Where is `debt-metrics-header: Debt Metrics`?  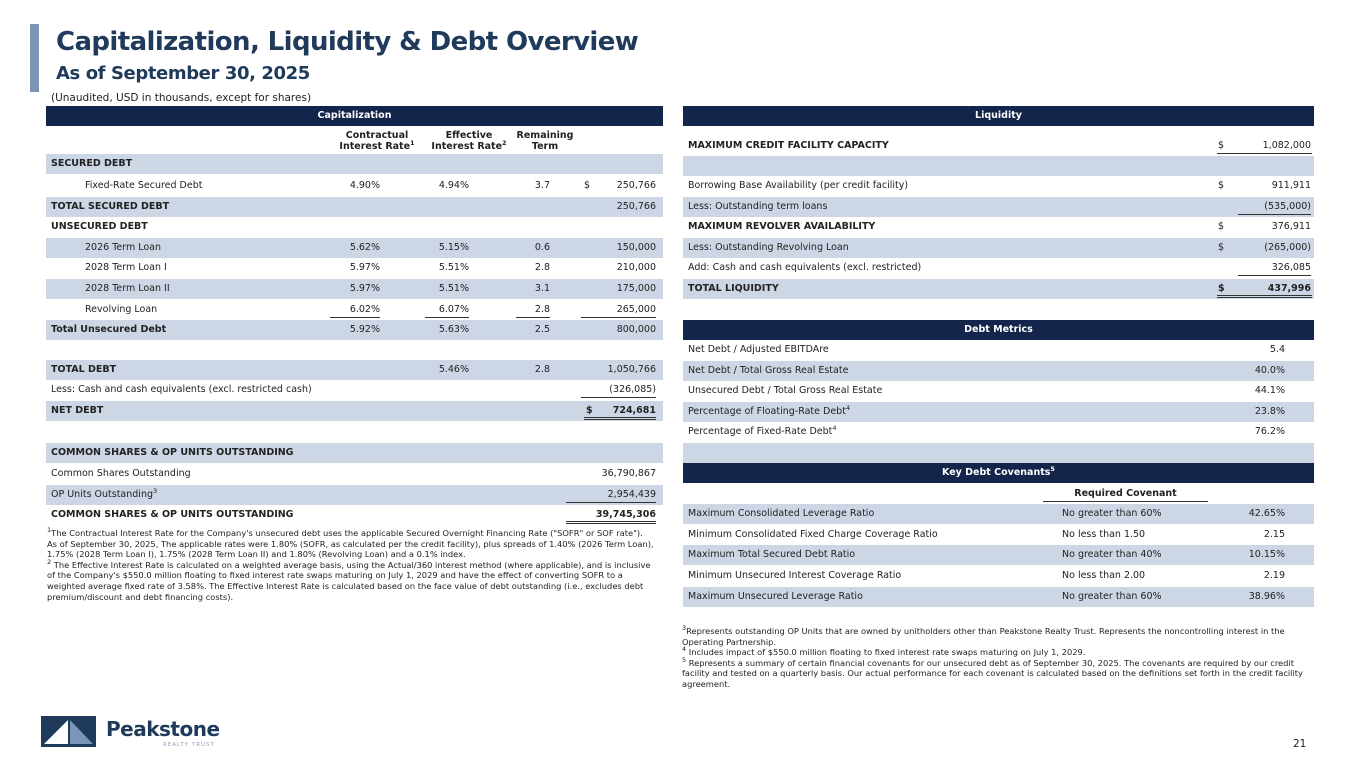
debt-metrics-header: Debt Metrics is located at coordinates (998, 330).